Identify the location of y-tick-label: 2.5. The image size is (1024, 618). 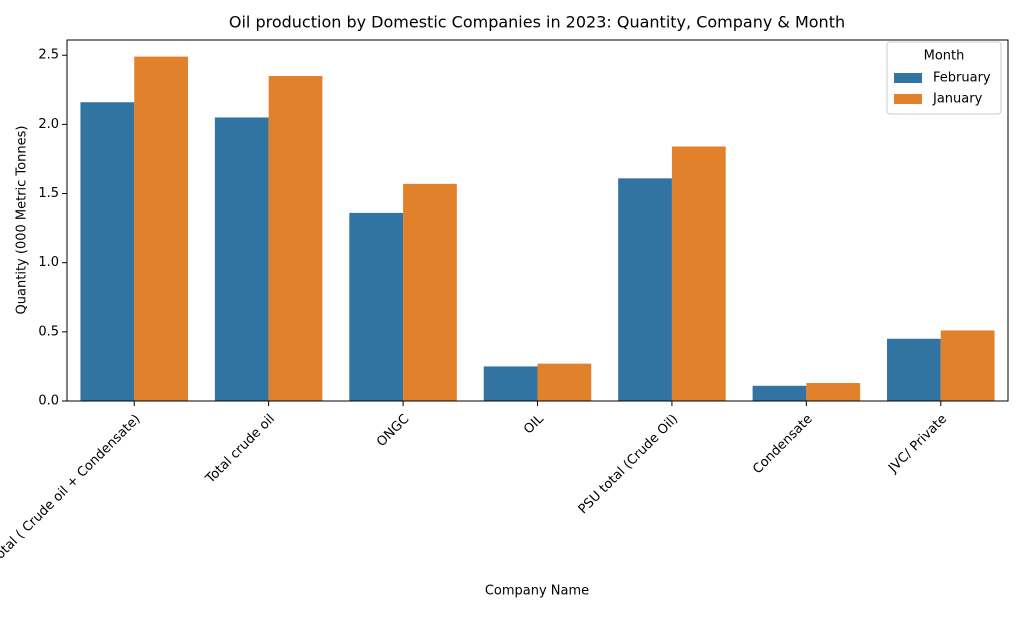
(48, 55).